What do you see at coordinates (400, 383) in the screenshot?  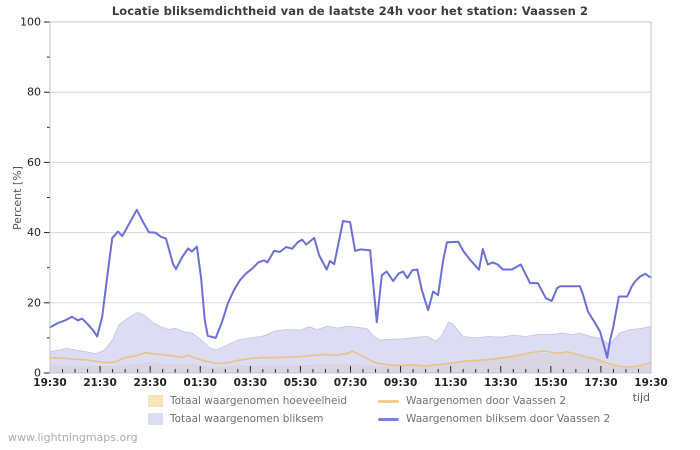 I see `svg-text: 09:30` at bounding box center [400, 383].